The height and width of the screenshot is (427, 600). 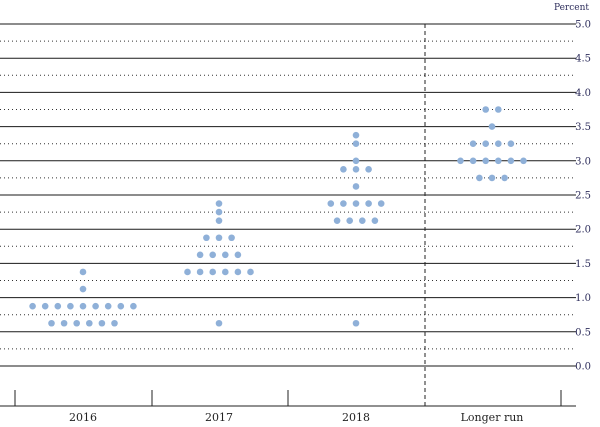 What do you see at coordinates (571, 8) in the screenshot?
I see `unit-label: Percent` at bounding box center [571, 8].